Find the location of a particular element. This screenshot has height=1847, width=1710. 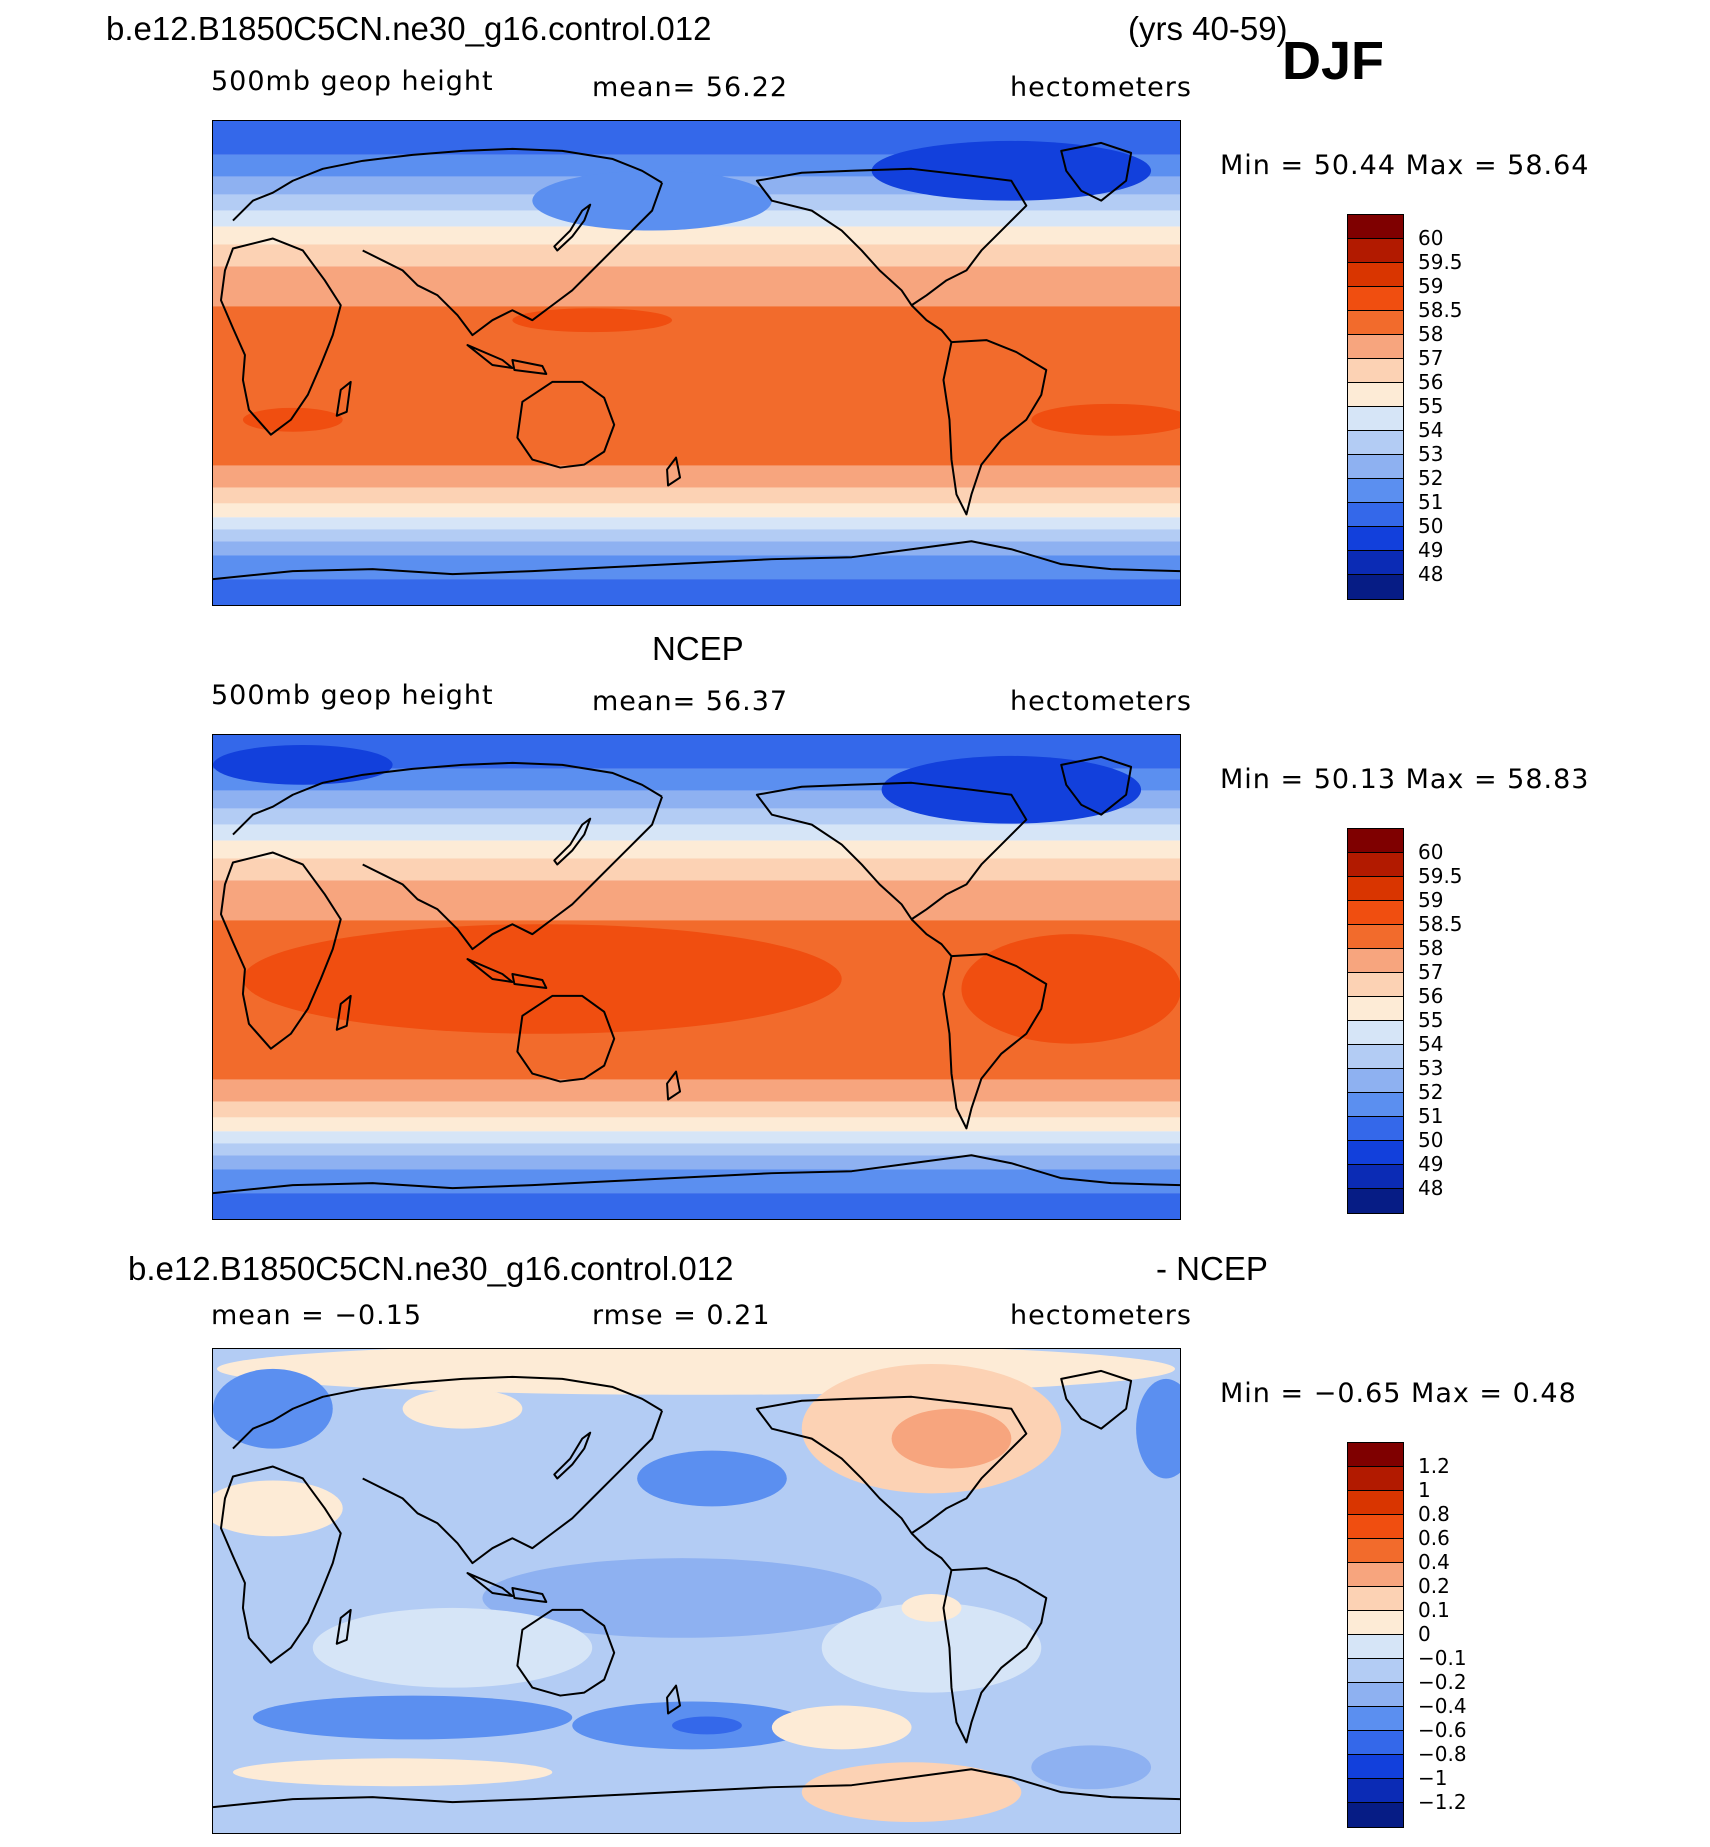

panel-1-variable: 500mb geop height is located at coordinates (352, 81).